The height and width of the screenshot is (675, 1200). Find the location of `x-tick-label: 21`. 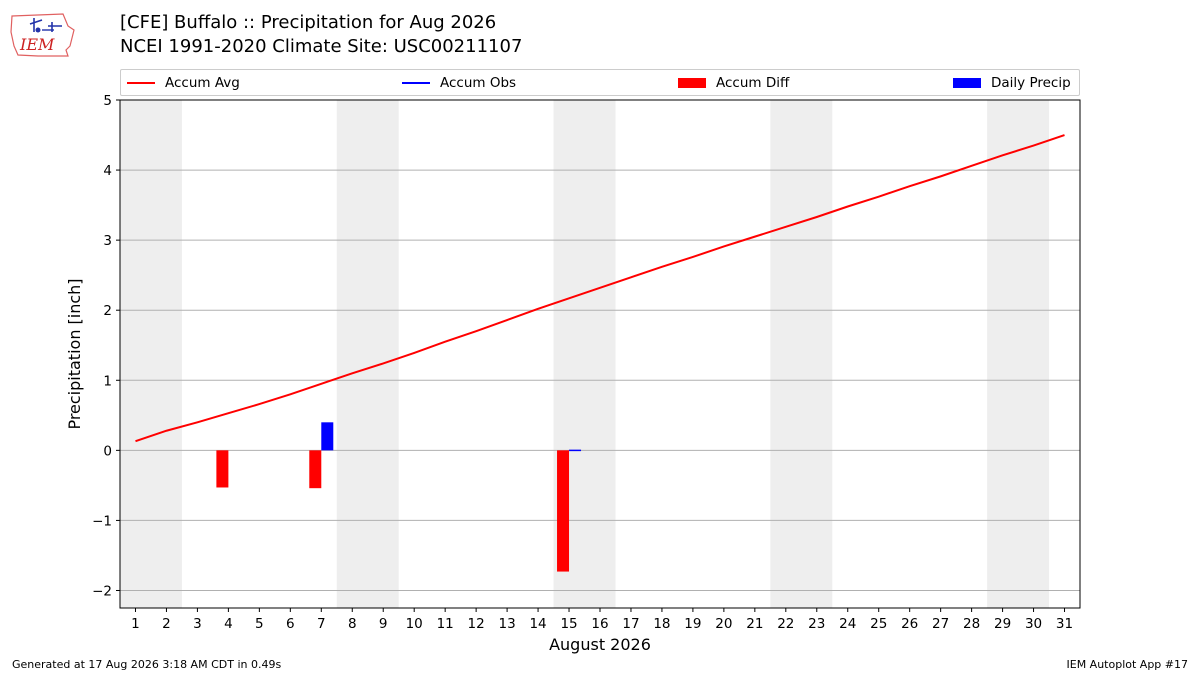

x-tick-label: 21 is located at coordinates (754, 624).